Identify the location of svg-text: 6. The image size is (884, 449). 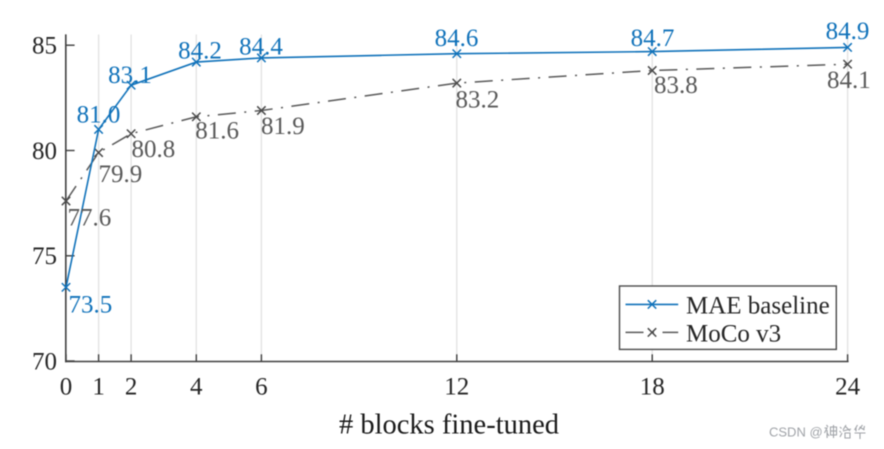
(261, 387).